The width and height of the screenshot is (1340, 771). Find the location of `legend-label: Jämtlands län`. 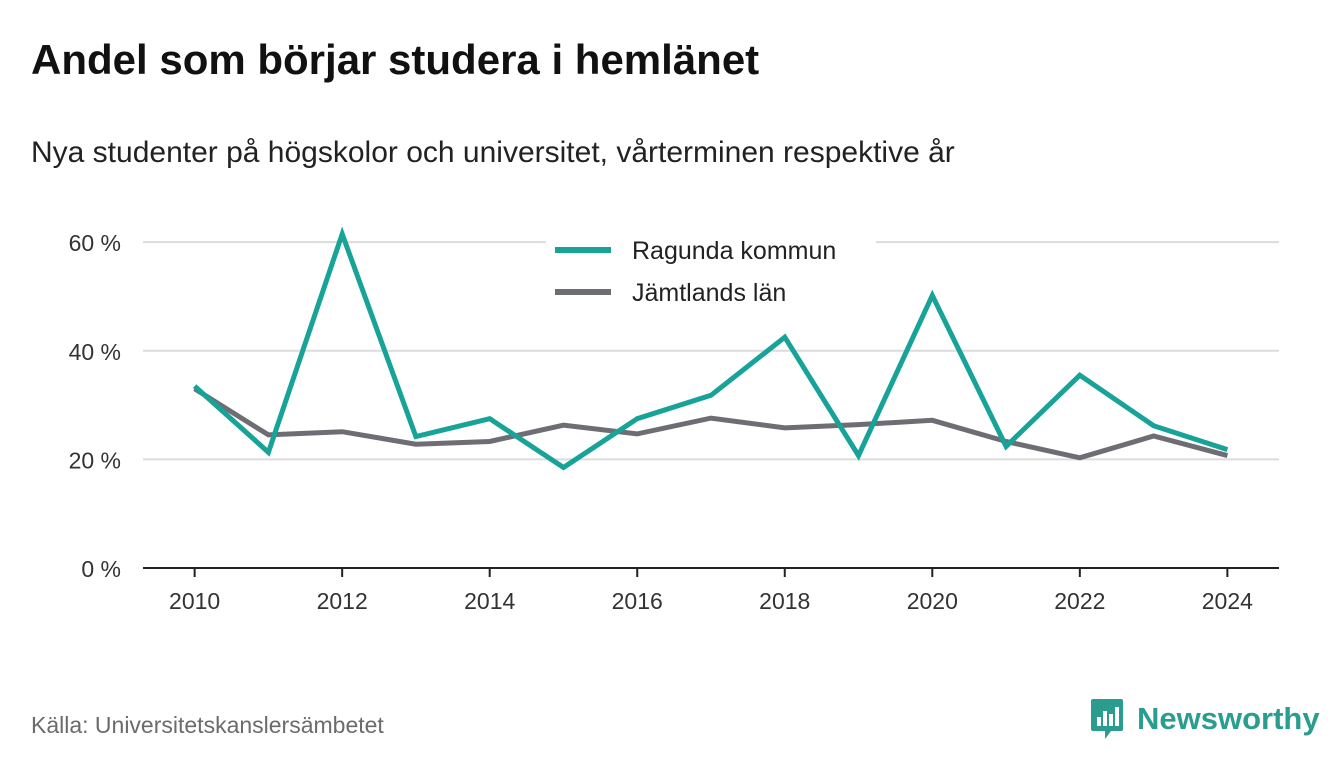

legend-label: Jämtlands län is located at coordinates (709, 293).